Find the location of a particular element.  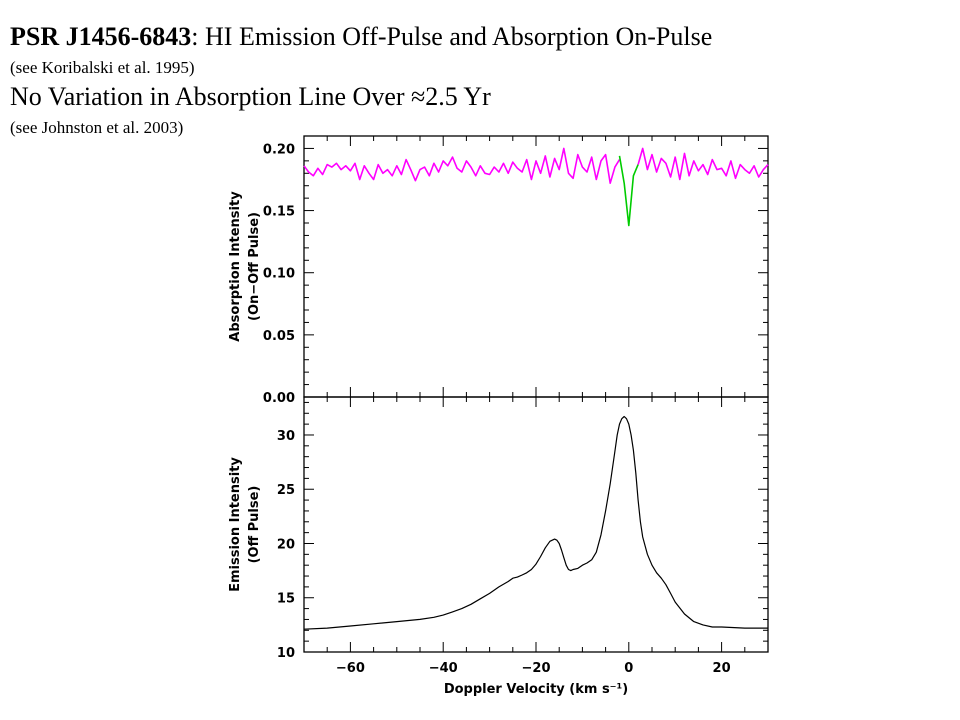

y-tick-label: 0.05 is located at coordinates (279, 336).